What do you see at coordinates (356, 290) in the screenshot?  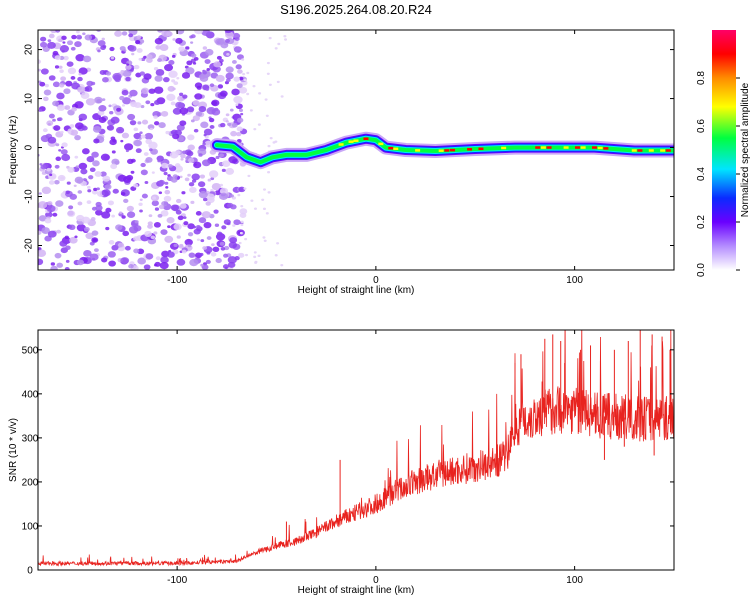 I see `spectrogram-x-label: Height of straight line (km)` at bounding box center [356, 290].